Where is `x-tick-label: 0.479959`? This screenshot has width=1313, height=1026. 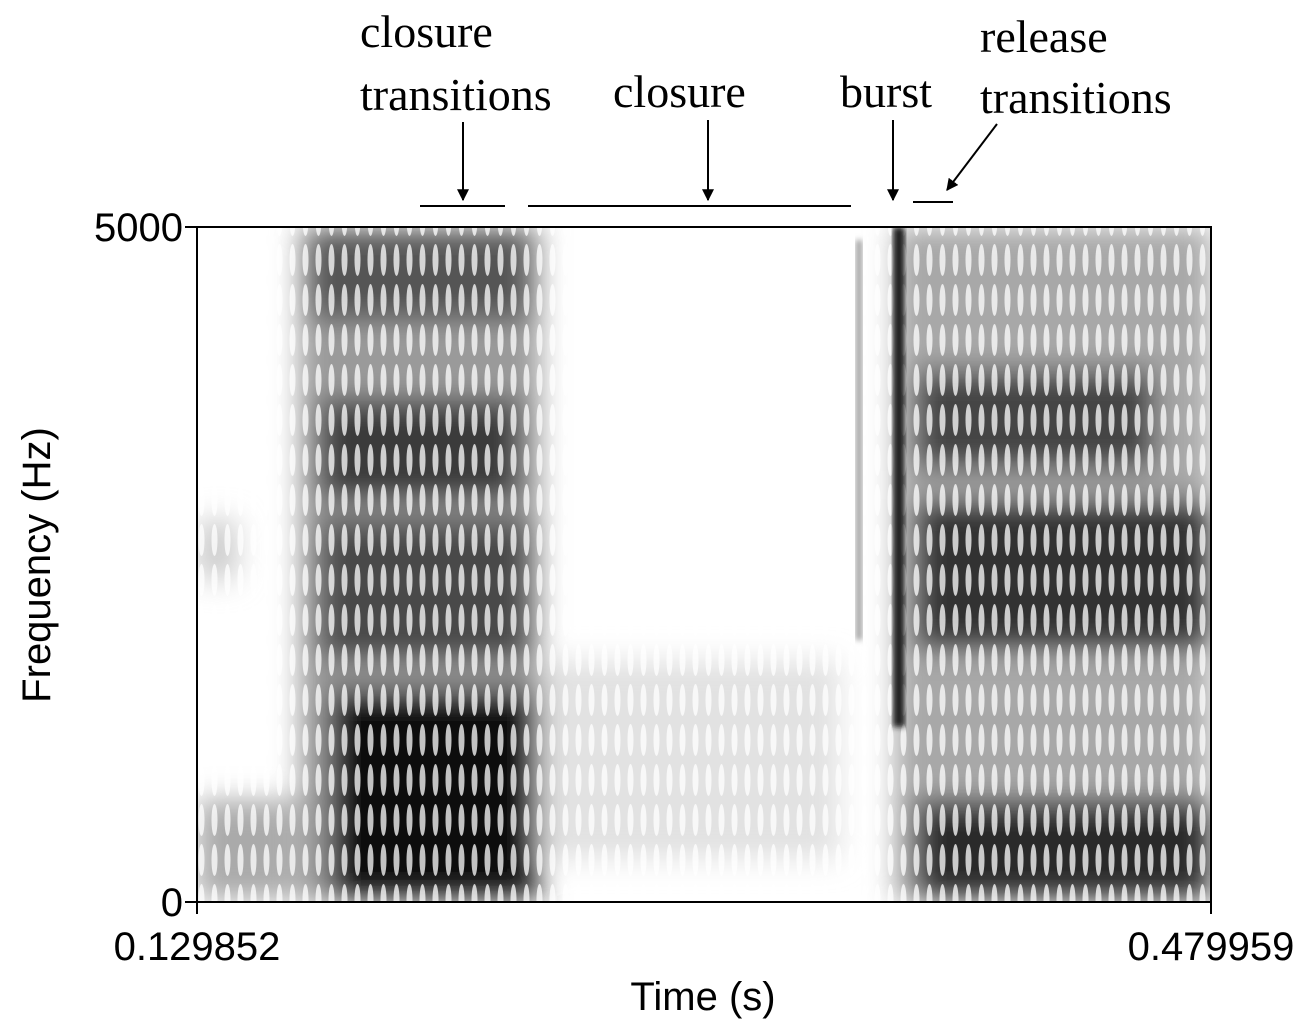
x-tick-label: 0.479959 is located at coordinates (1211, 947).